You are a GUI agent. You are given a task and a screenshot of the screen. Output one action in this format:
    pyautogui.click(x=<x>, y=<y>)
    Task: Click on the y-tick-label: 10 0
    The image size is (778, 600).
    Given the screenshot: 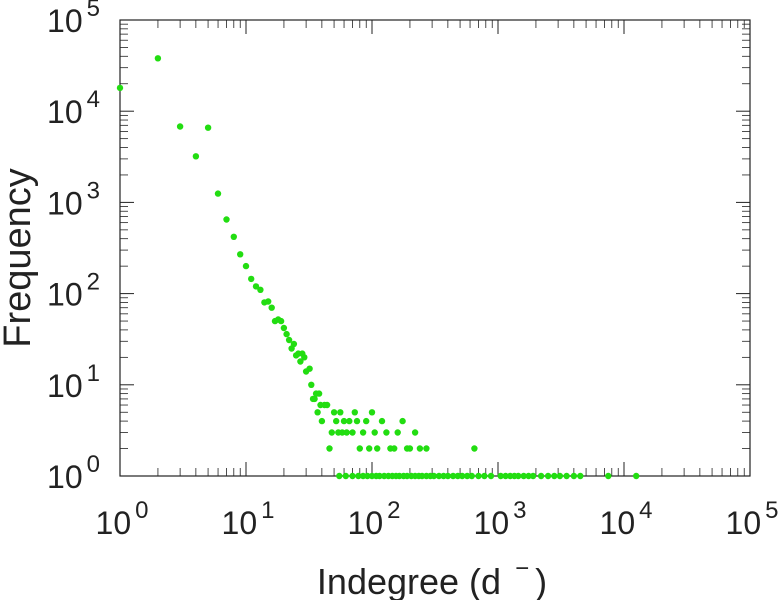 What is the action you would take?
    pyautogui.click(x=73, y=473)
    